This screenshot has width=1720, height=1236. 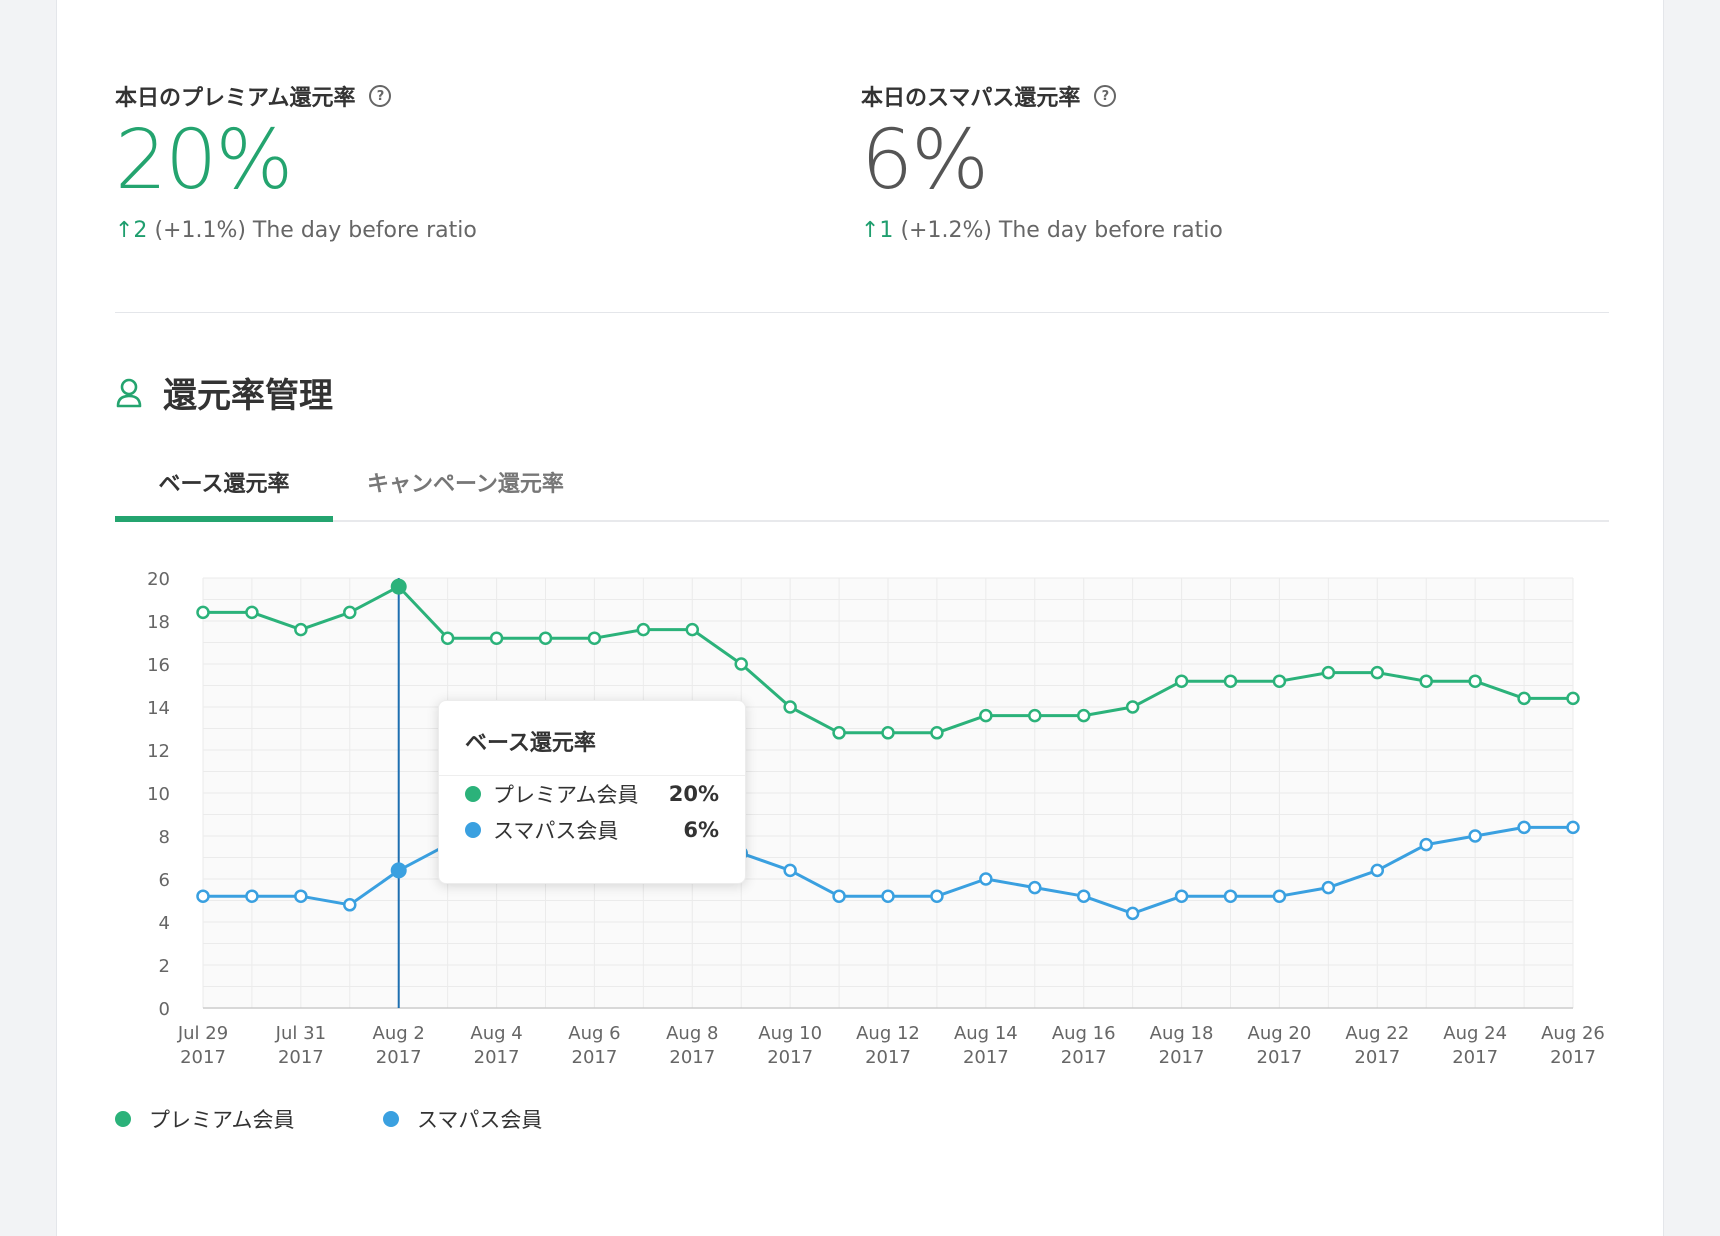 What do you see at coordinates (164, 923) in the screenshot?
I see `y-tick-label: 4` at bounding box center [164, 923].